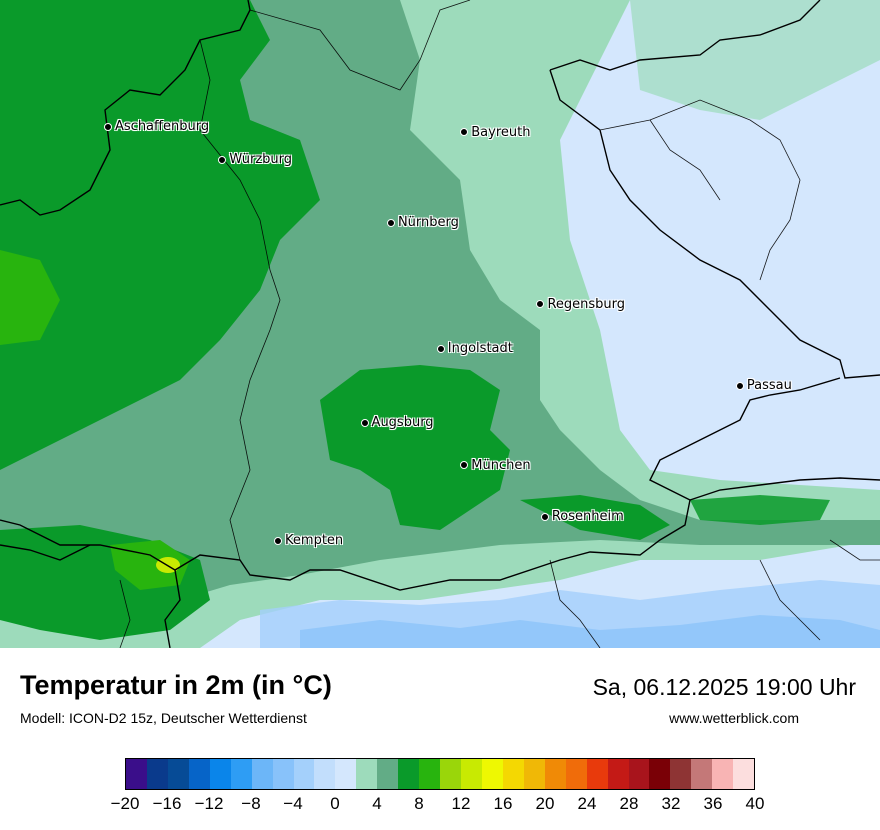 The image size is (880, 830). What do you see at coordinates (440, 806) in the screenshot?
I see `legend-tick-labels: −20 −16 −12 −8 −4 0 4 8 12 16 20 24 28 32 36 40` at bounding box center [440, 806].